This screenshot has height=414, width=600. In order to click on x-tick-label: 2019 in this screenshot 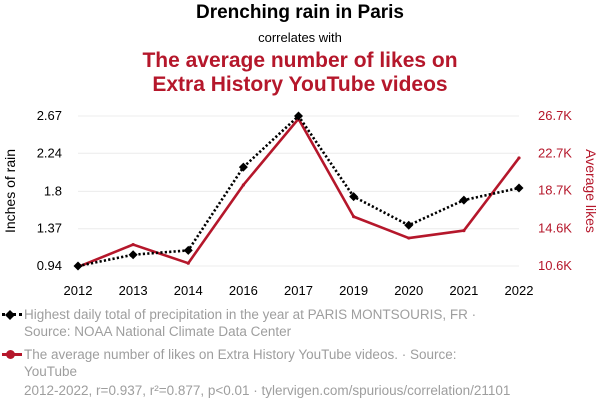, I will do `click(353, 290)`.